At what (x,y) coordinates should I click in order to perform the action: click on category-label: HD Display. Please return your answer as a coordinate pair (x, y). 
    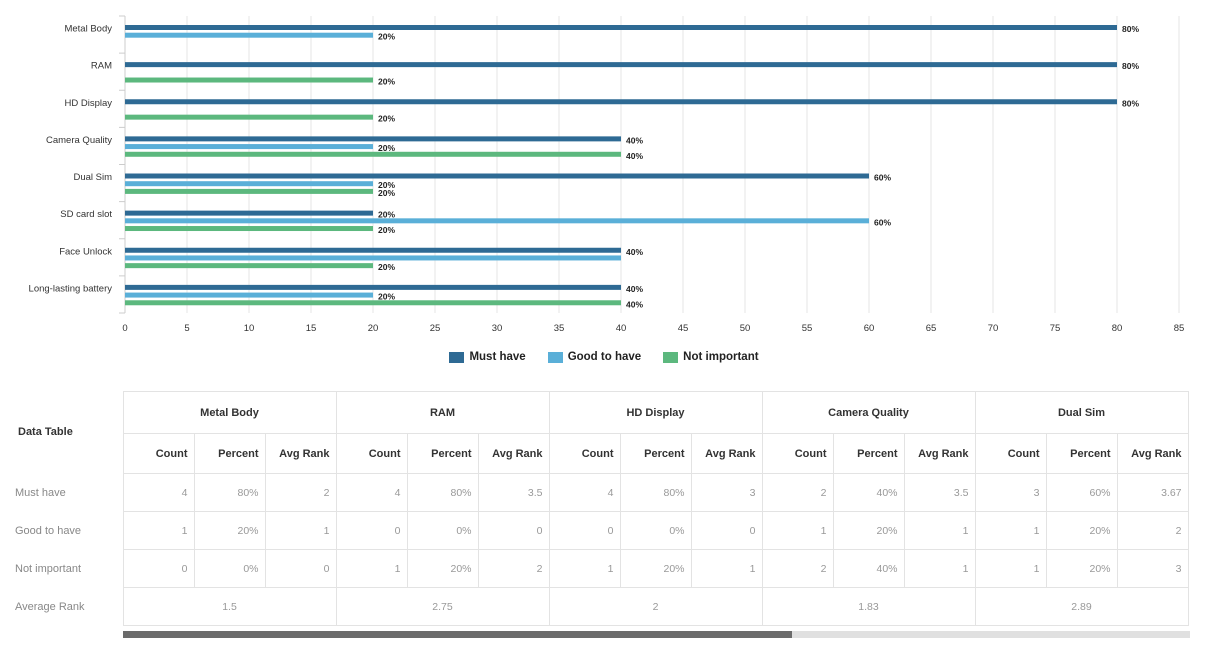
    Looking at the image, I should click on (88, 103).